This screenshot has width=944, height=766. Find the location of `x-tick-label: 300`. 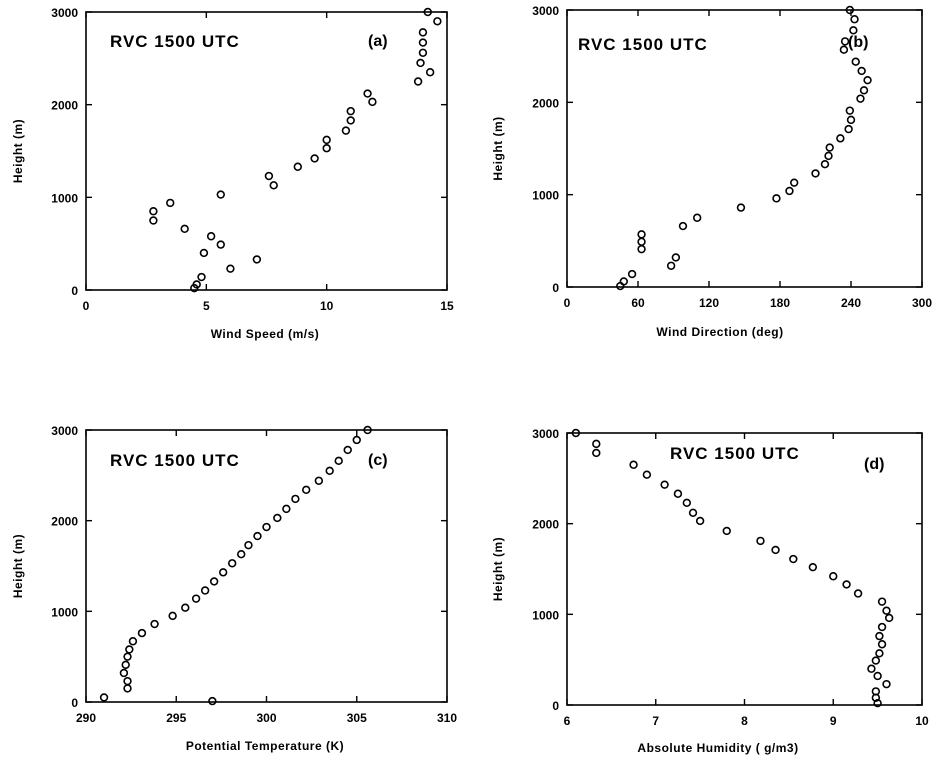

x-tick-label: 300 is located at coordinates (922, 303).